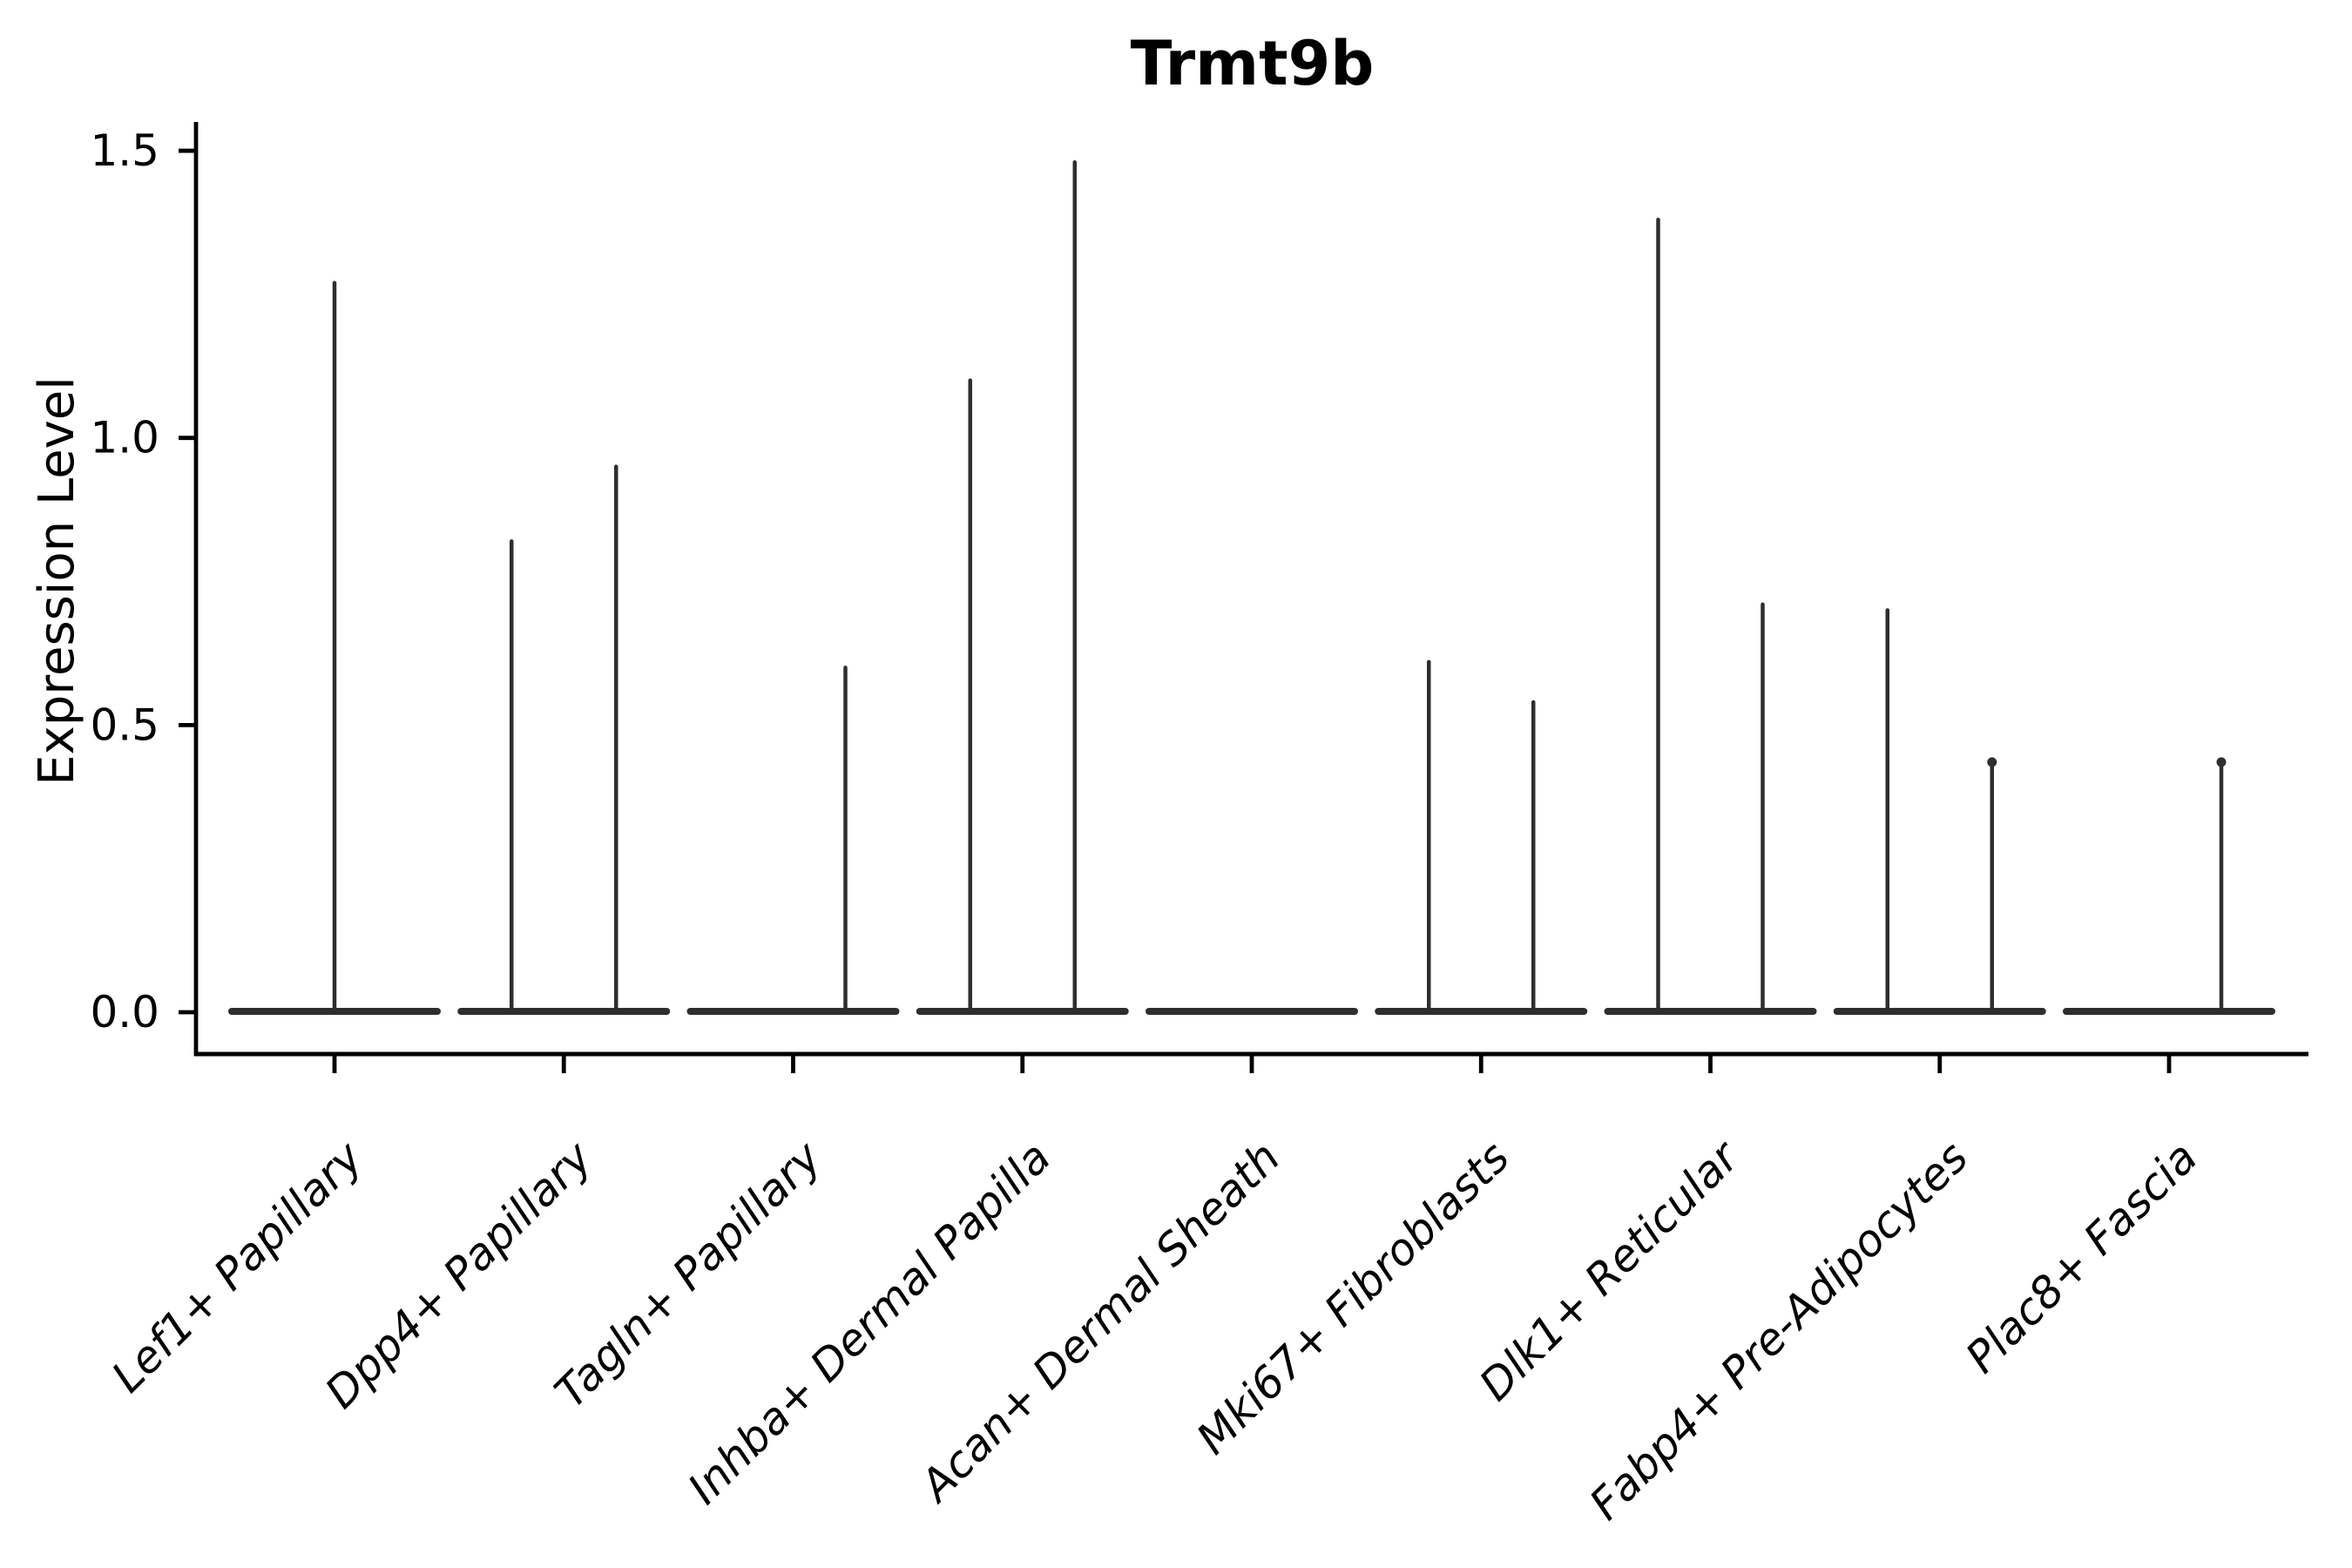  Describe the element at coordinates (1099, 1322) in the screenshot. I see `x-tick-label: Acan+ Dermal Sheath` at that location.